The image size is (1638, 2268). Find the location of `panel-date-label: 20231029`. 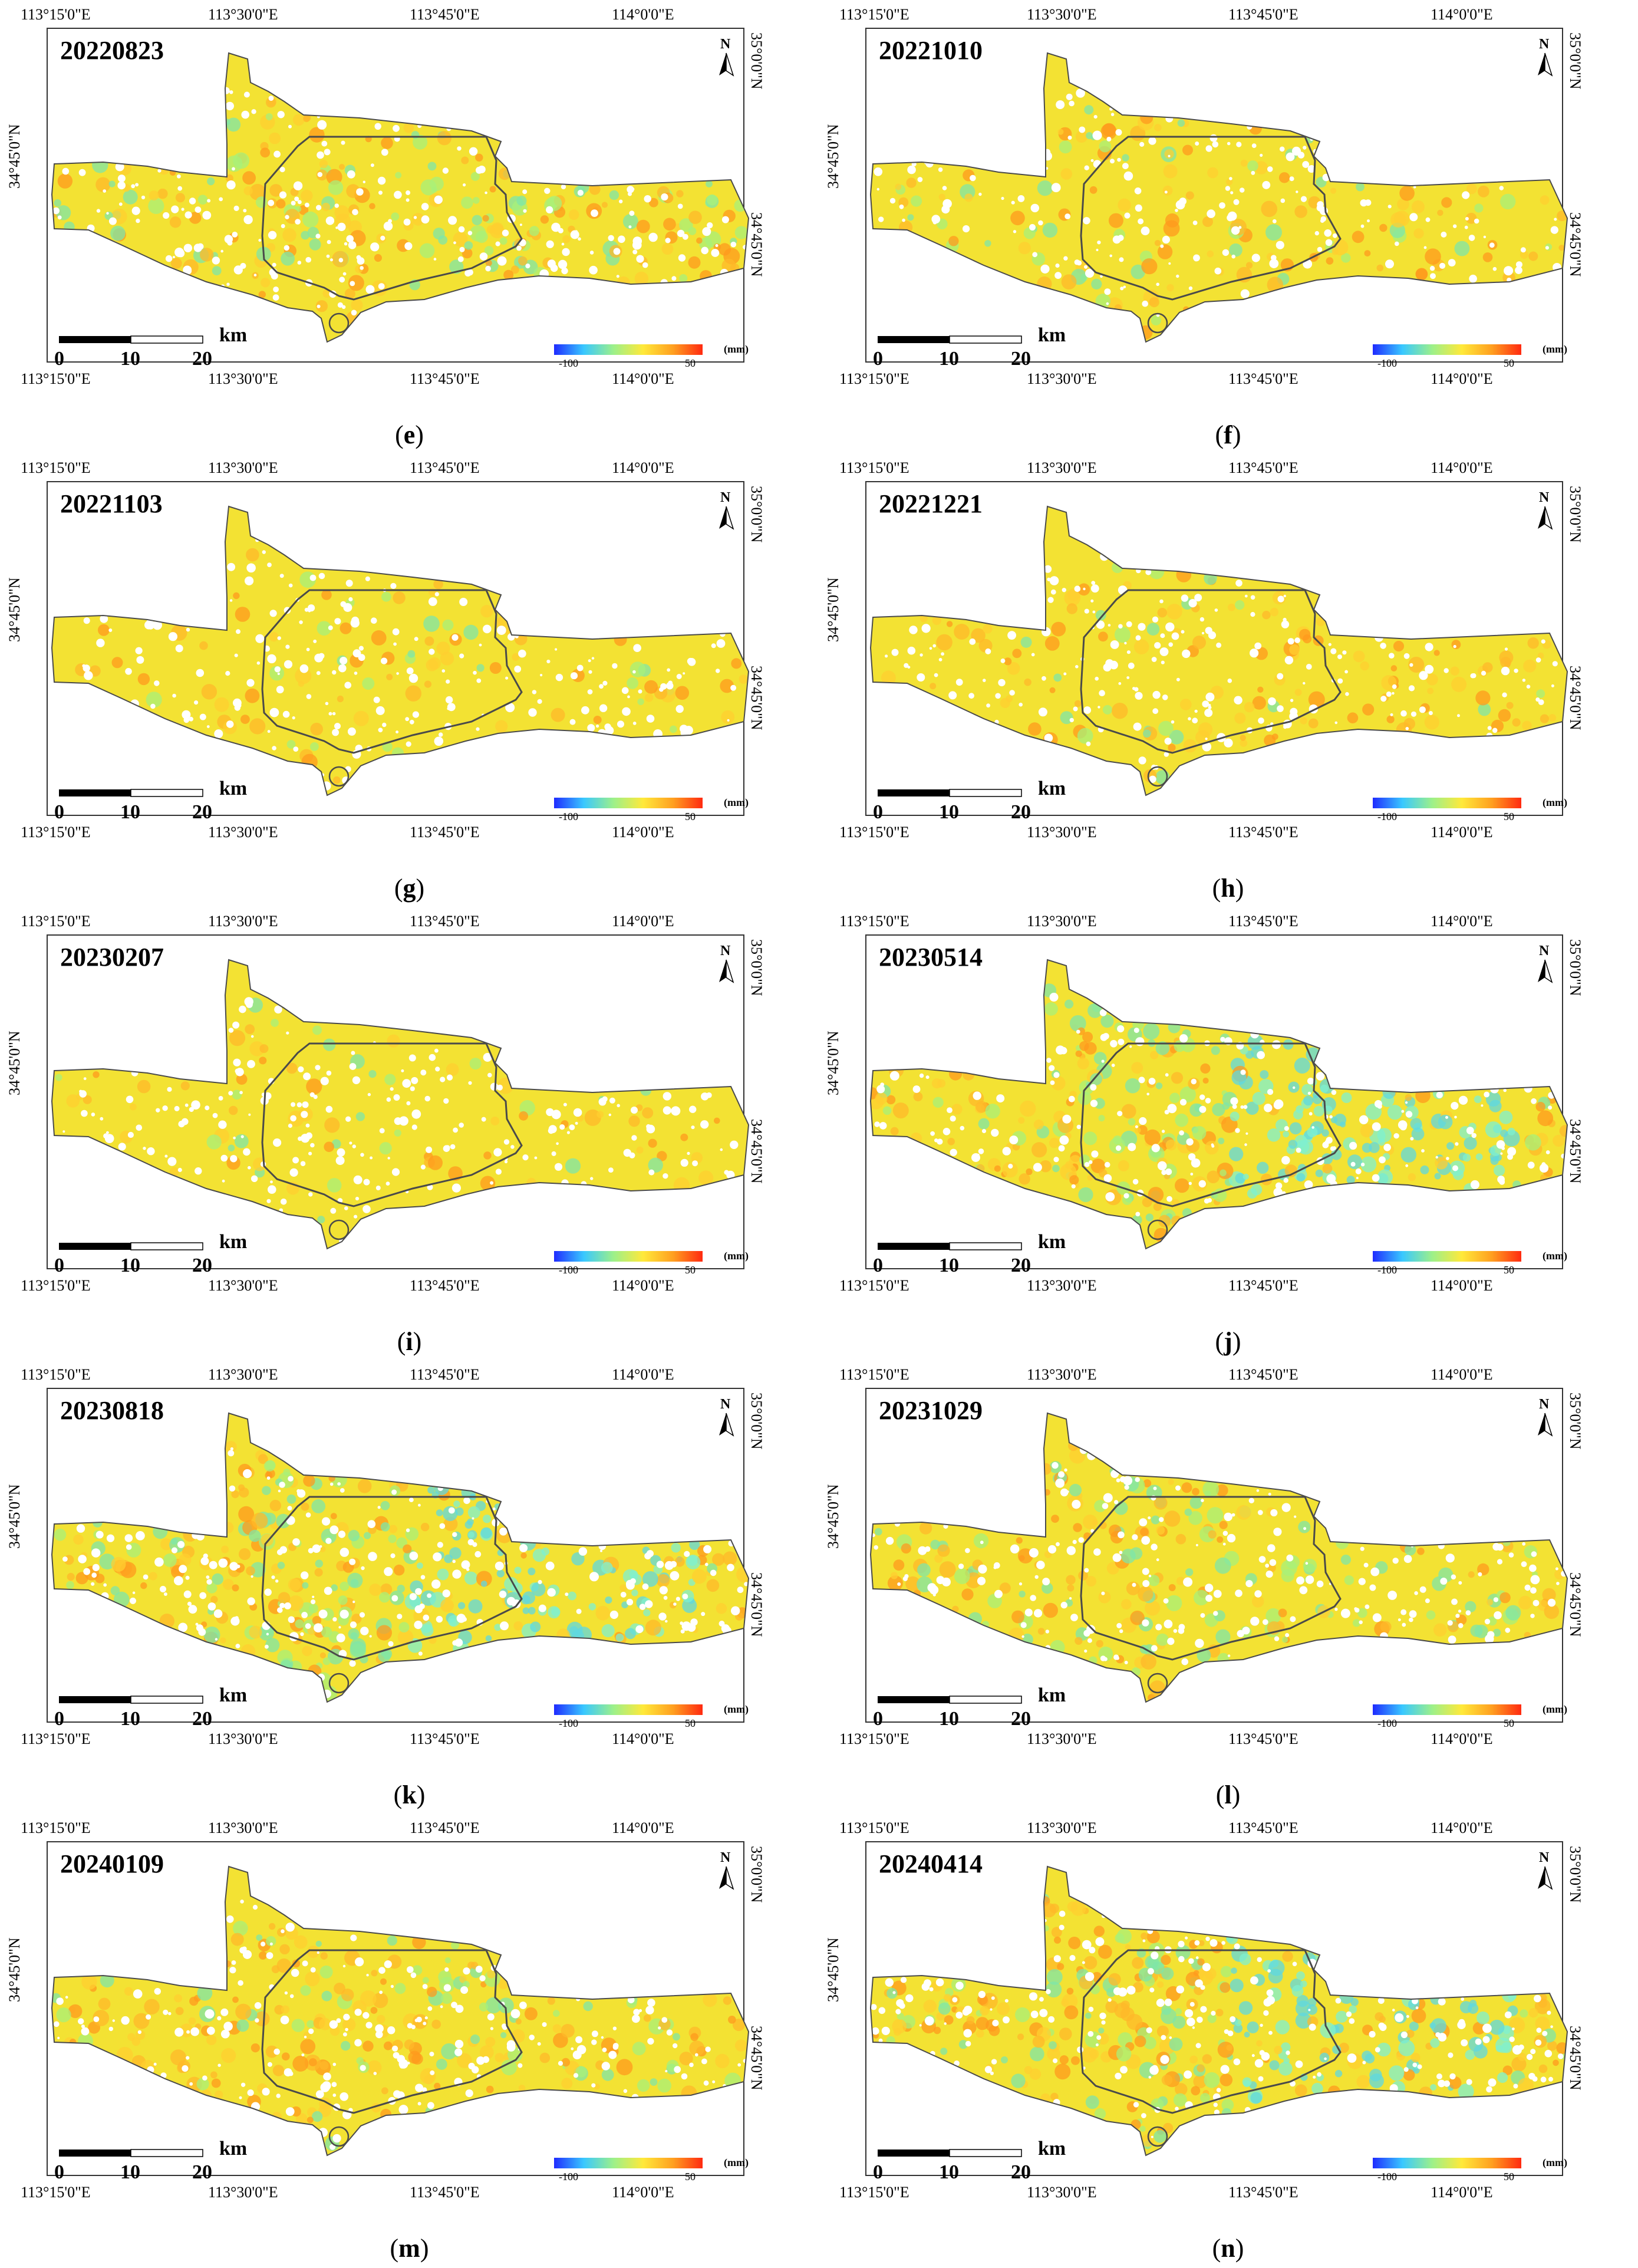

panel-date-label: 20231029 is located at coordinates (931, 1410).